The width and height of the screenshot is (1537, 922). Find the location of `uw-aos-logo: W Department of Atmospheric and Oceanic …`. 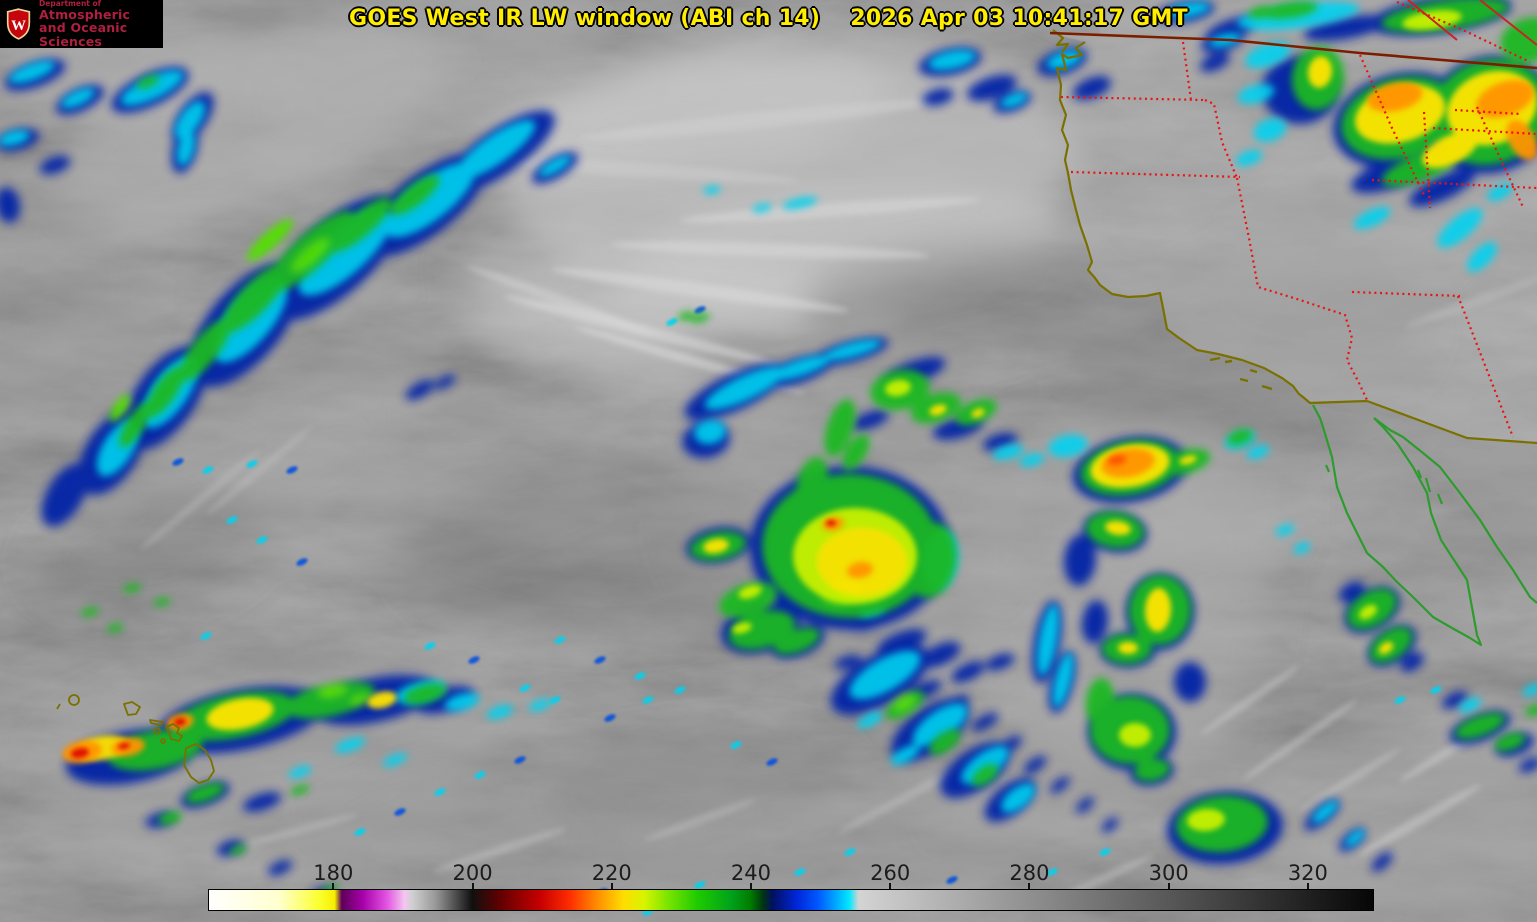

uw-aos-logo: W Department of Atmospheric and Oceanic … is located at coordinates (81, 24).